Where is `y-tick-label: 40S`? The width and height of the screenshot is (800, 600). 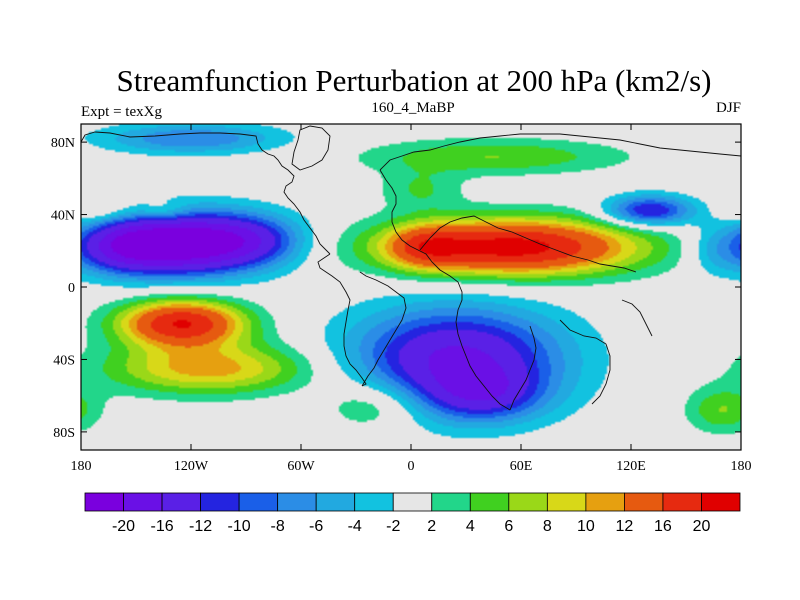
y-tick-label: 40S is located at coordinates (64, 360).